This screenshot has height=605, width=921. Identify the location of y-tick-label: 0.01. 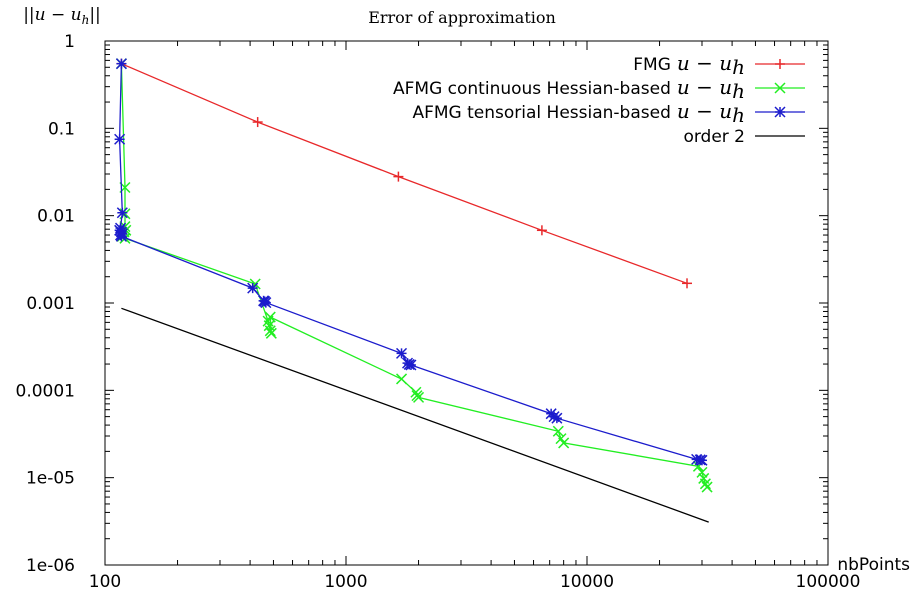
(56, 217).